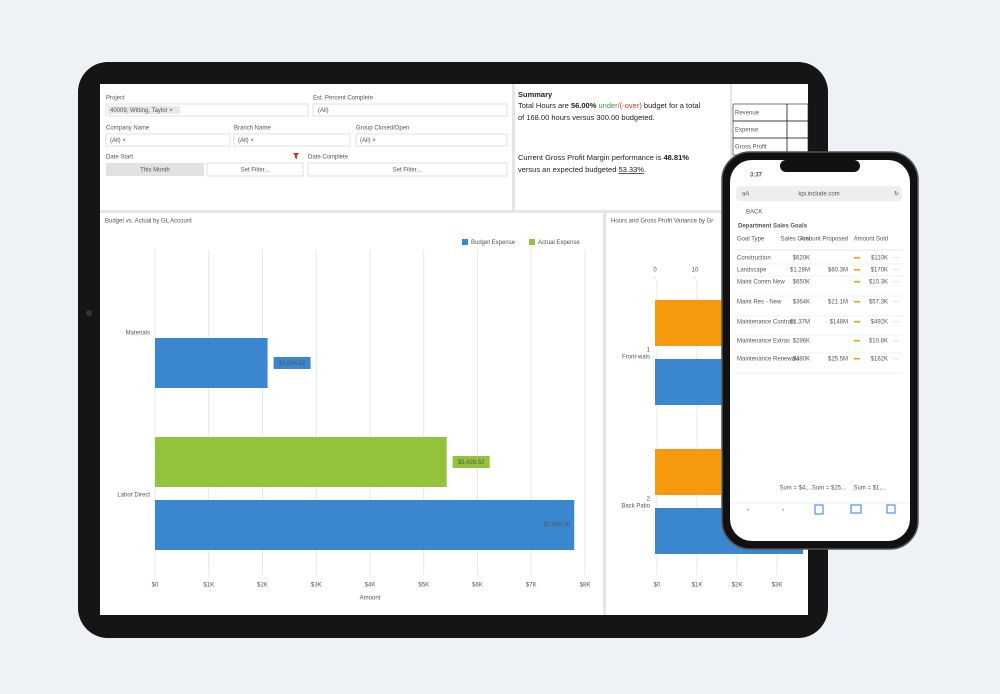 Image resolution: width=1000 pixels, height=694 pixels. What do you see at coordinates (657, 586) in the screenshot?
I see `x2-tick-label: $0` at bounding box center [657, 586].